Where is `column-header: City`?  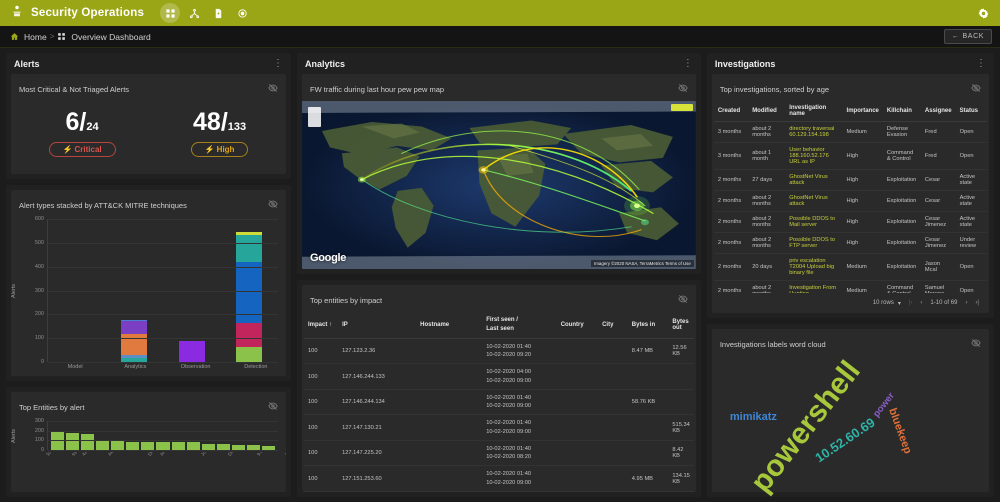
column-header: City is located at coordinates (613, 325).